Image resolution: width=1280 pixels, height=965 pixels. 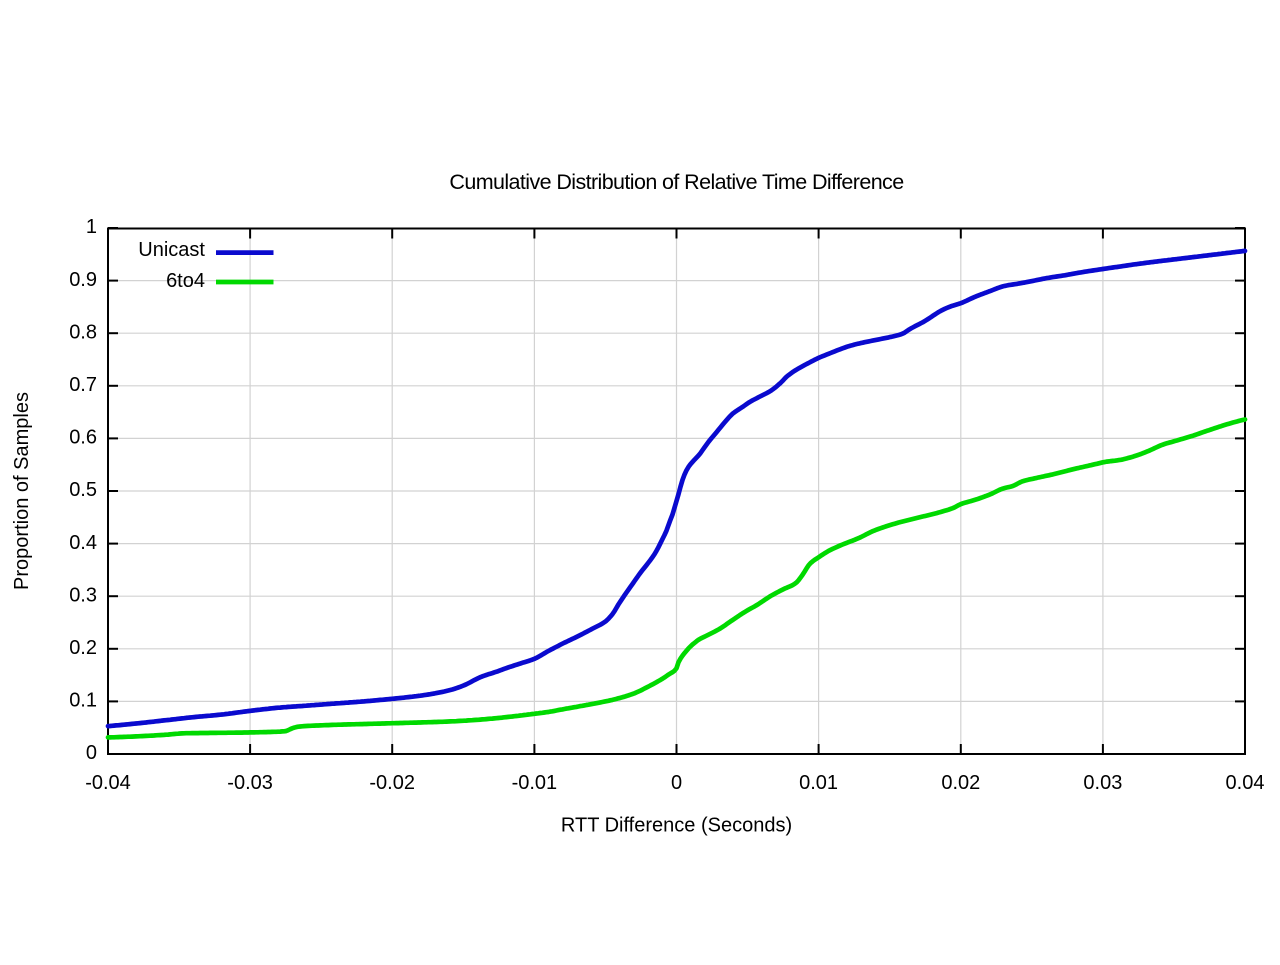 I want to click on svg-text: 0.6, so click(x=83, y=438).